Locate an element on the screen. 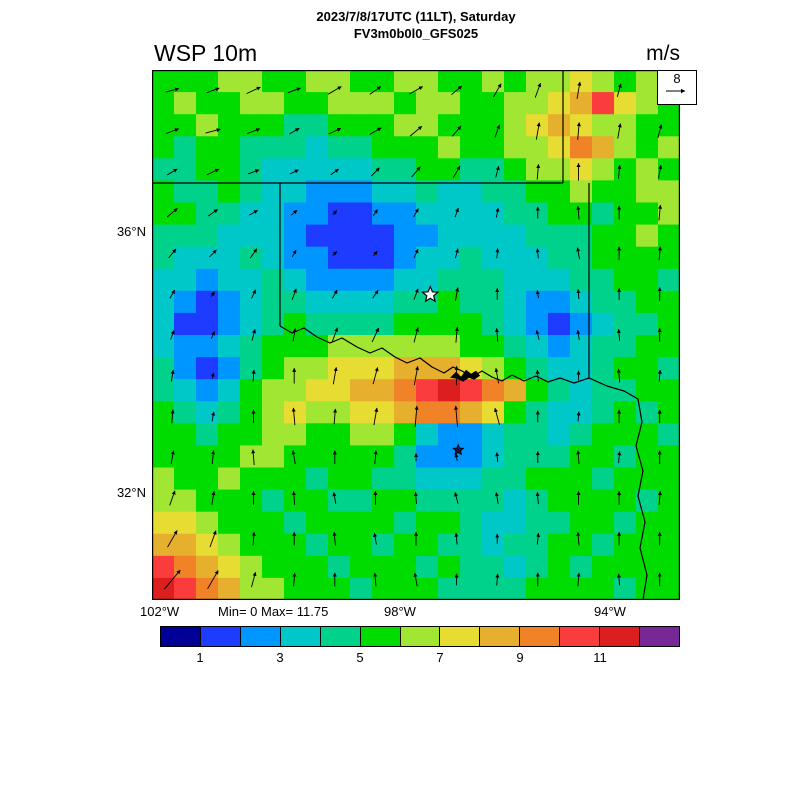 The height and width of the screenshot is (800, 800). lat-tick-36N: 36°N is located at coordinates (131, 231).